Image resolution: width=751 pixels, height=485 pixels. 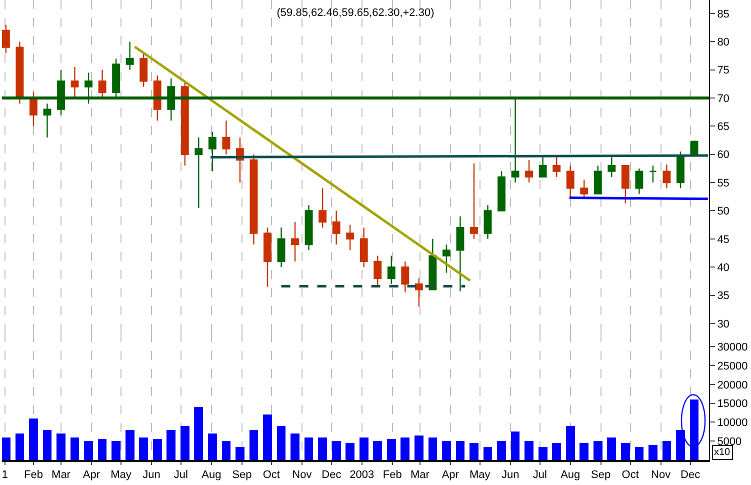 I want to click on y-tick-label: 30, so click(x=723, y=324).